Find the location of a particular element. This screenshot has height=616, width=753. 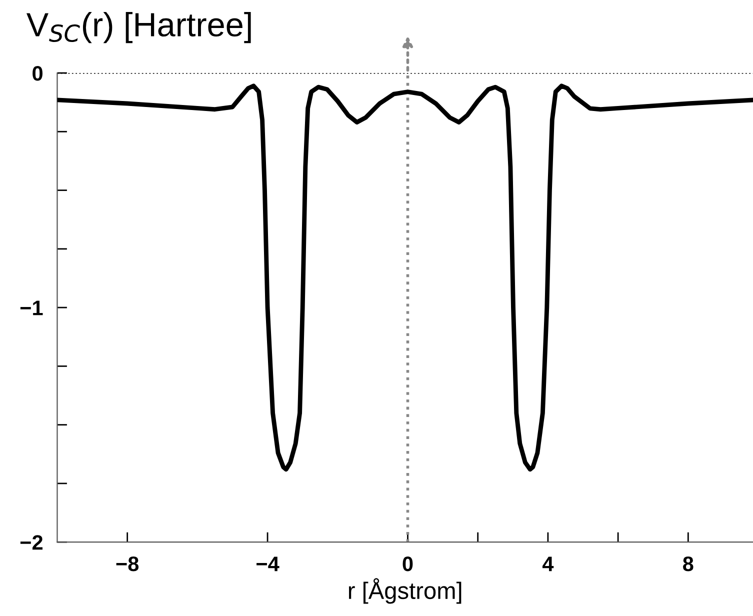

x-tick-label: −8 is located at coordinates (127, 564).